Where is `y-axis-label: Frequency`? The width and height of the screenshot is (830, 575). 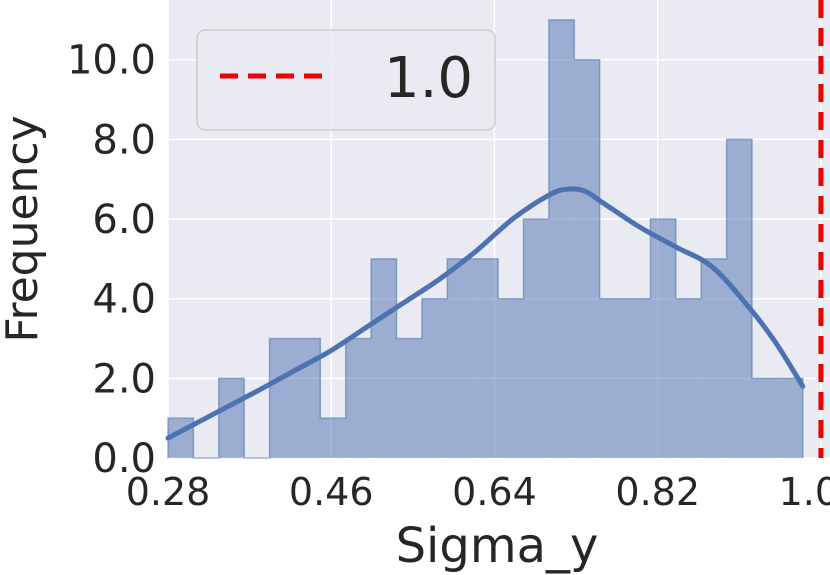
y-axis-label: Frequency is located at coordinates (24, 228).